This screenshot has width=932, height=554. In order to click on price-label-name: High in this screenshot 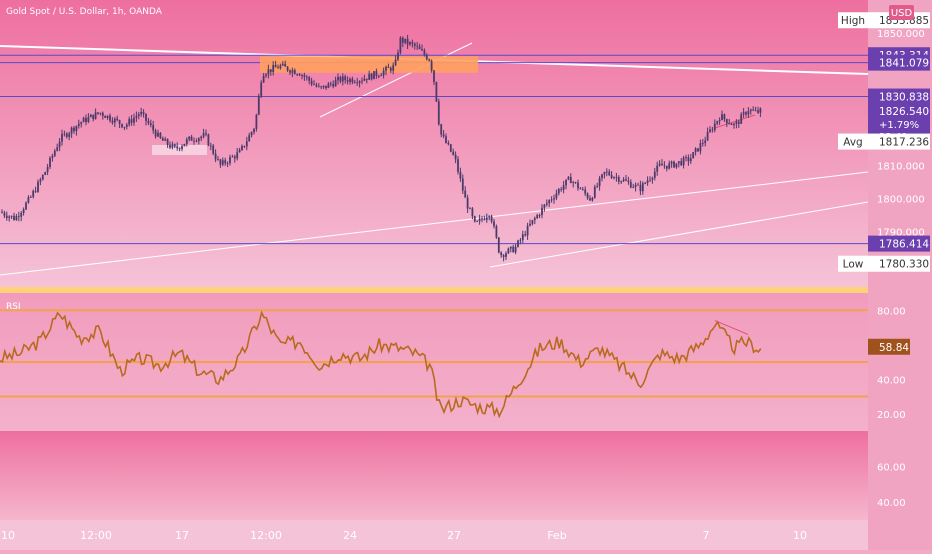, I will do `click(853, 21)`.